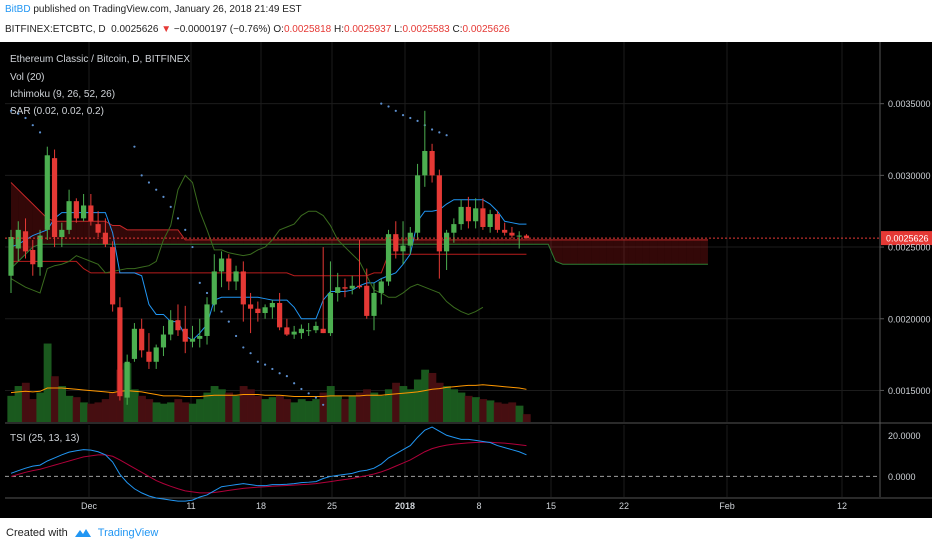 The height and width of the screenshot is (550, 932). I want to click on author-link: BitBD, so click(18, 9).